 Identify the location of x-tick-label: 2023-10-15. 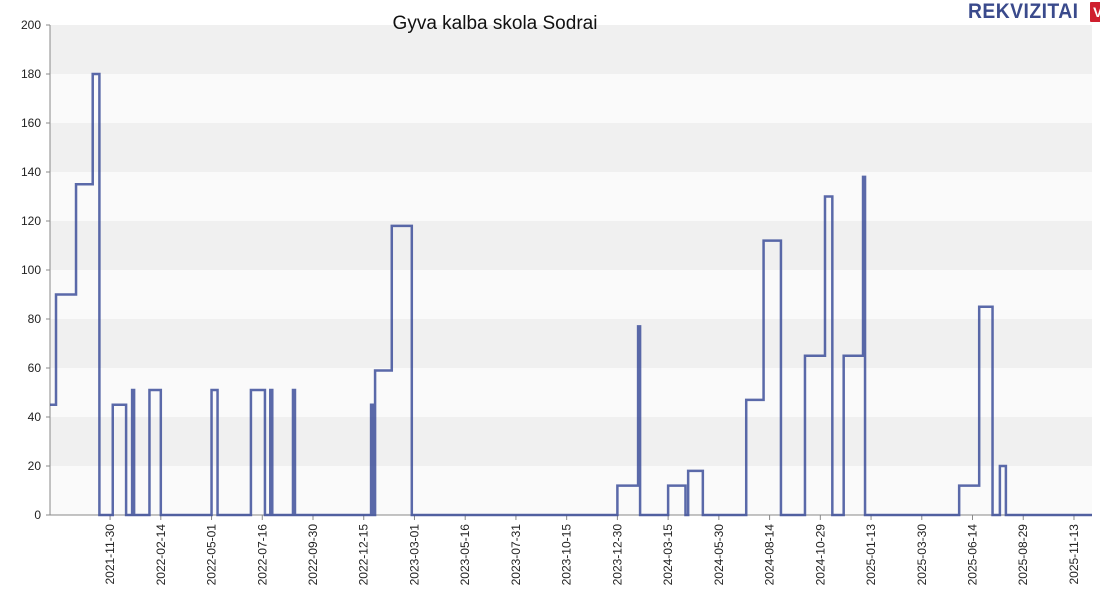
(567, 555).